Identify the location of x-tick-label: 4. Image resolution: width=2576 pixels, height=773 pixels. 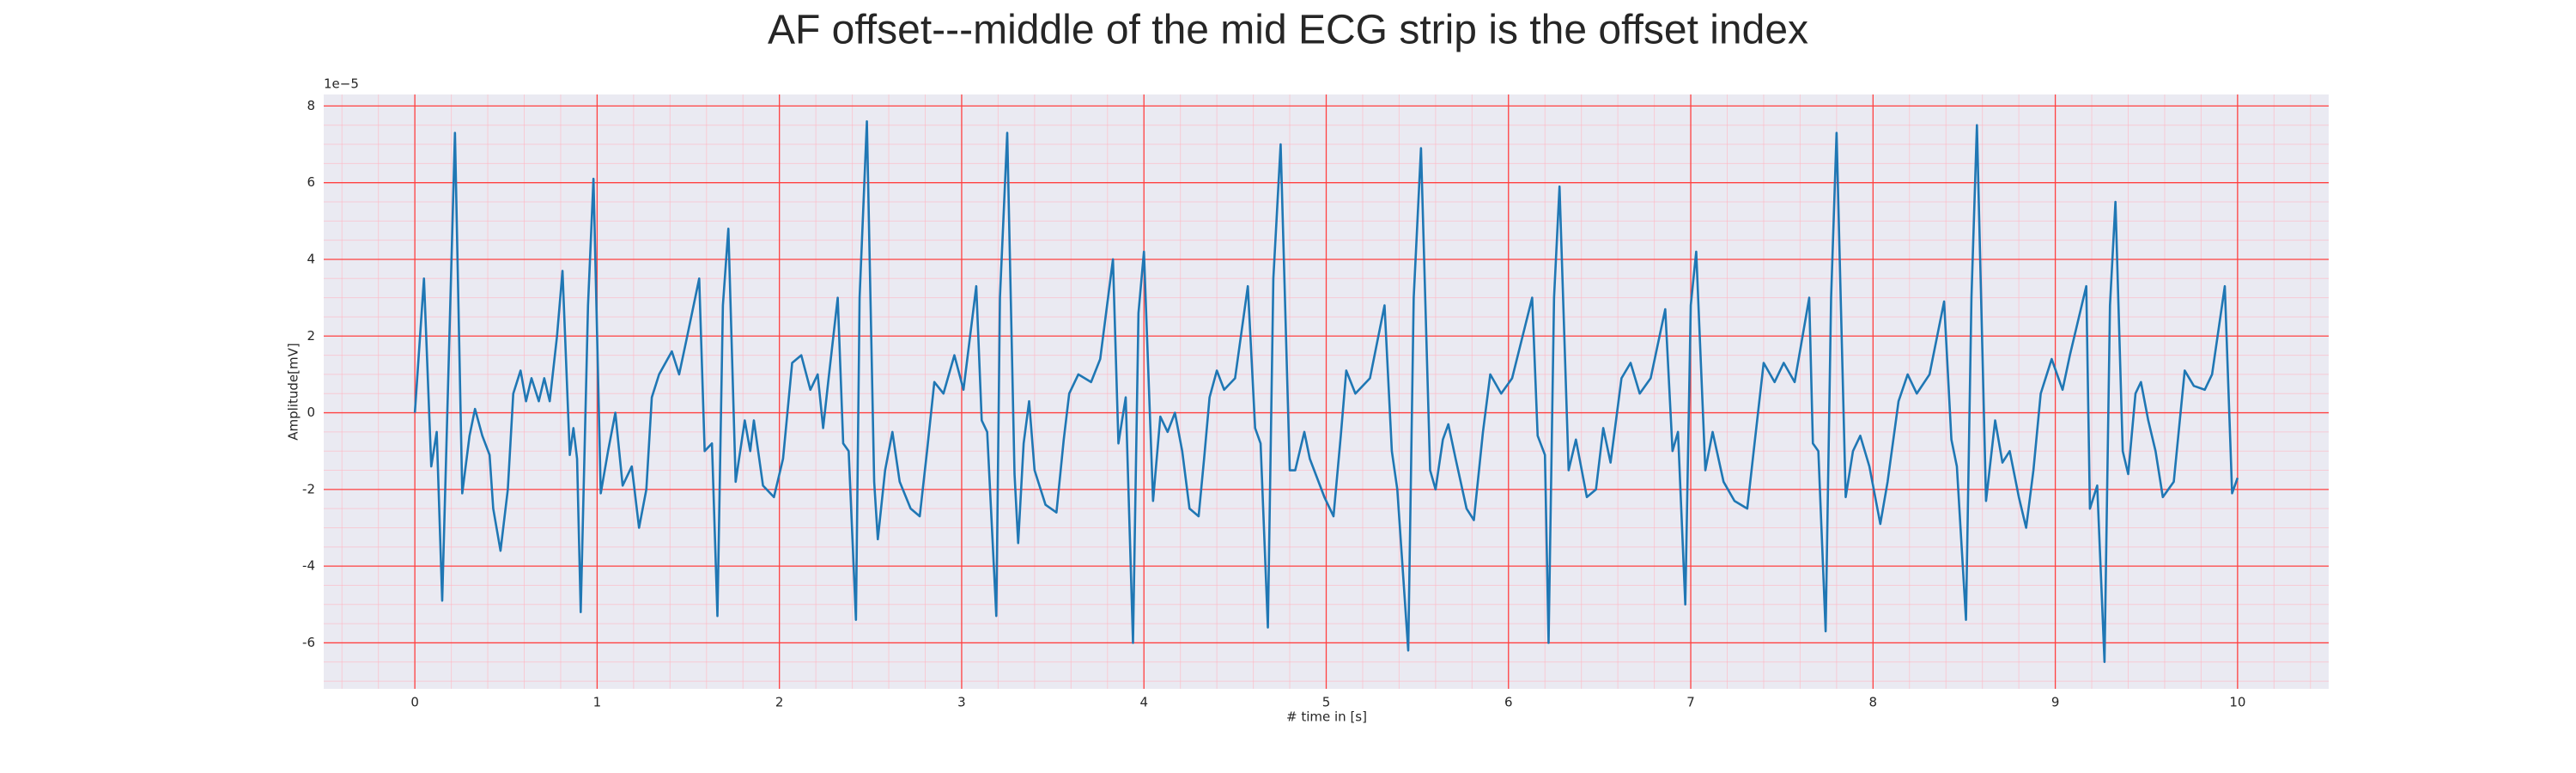
(1144, 702).